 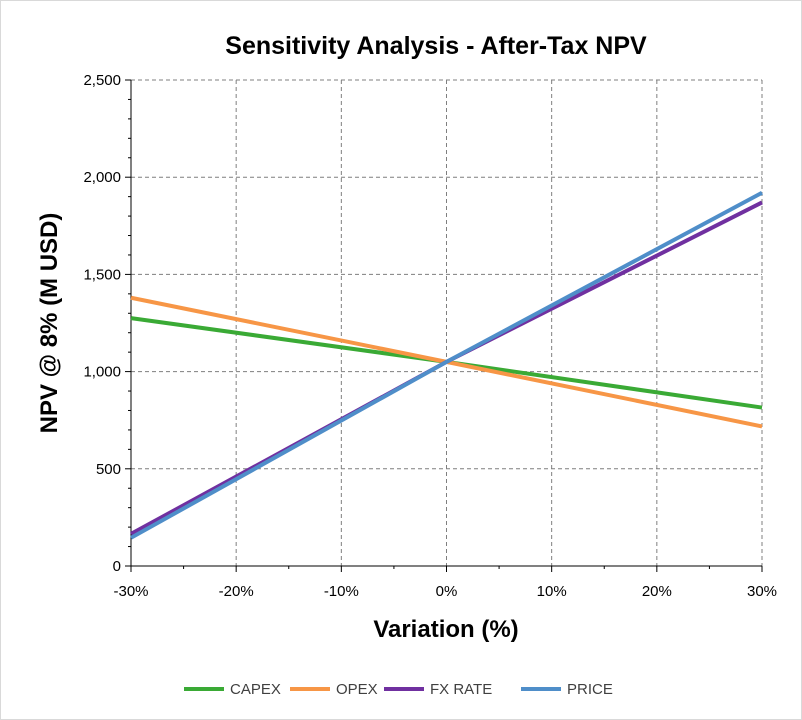 What do you see at coordinates (102, 177) in the screenshot?
I see `y-tick-label: 2,000` at bounding box center [102, 177].